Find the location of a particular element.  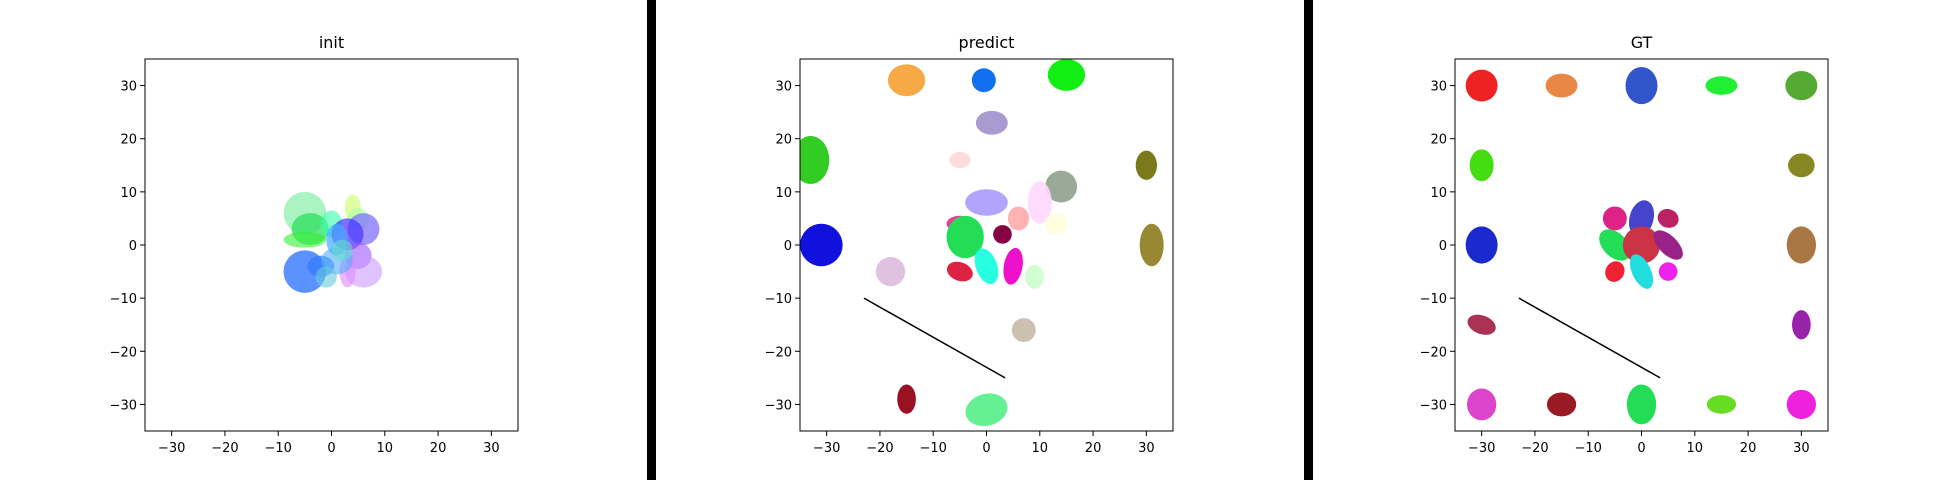

subplot-title: predict is located at coordinates (987, 42).